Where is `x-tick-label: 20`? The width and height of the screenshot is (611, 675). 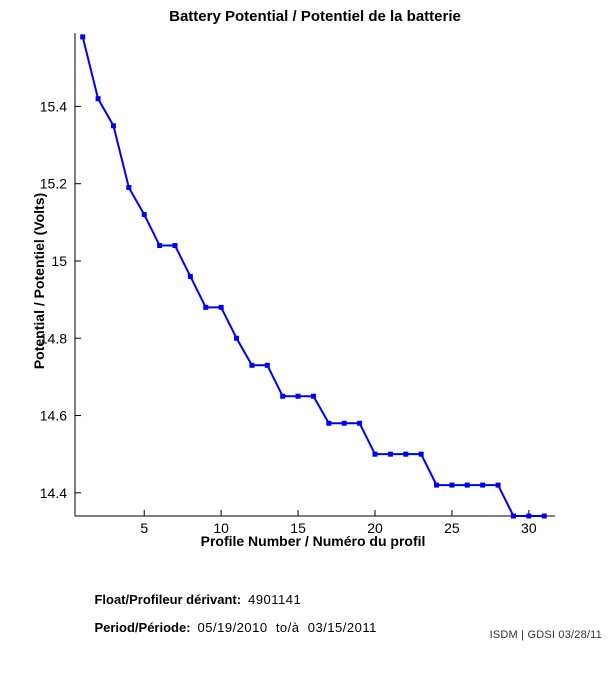 x-tick-label: 20 is located at coordinates (375, 528).